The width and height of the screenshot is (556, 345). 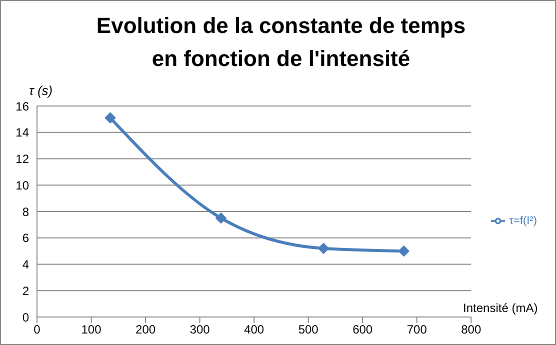 What do you see at coordinates (26, 211) in the screenshot?
I see `y-tick-label: 8` at bounding box center [26, 211].